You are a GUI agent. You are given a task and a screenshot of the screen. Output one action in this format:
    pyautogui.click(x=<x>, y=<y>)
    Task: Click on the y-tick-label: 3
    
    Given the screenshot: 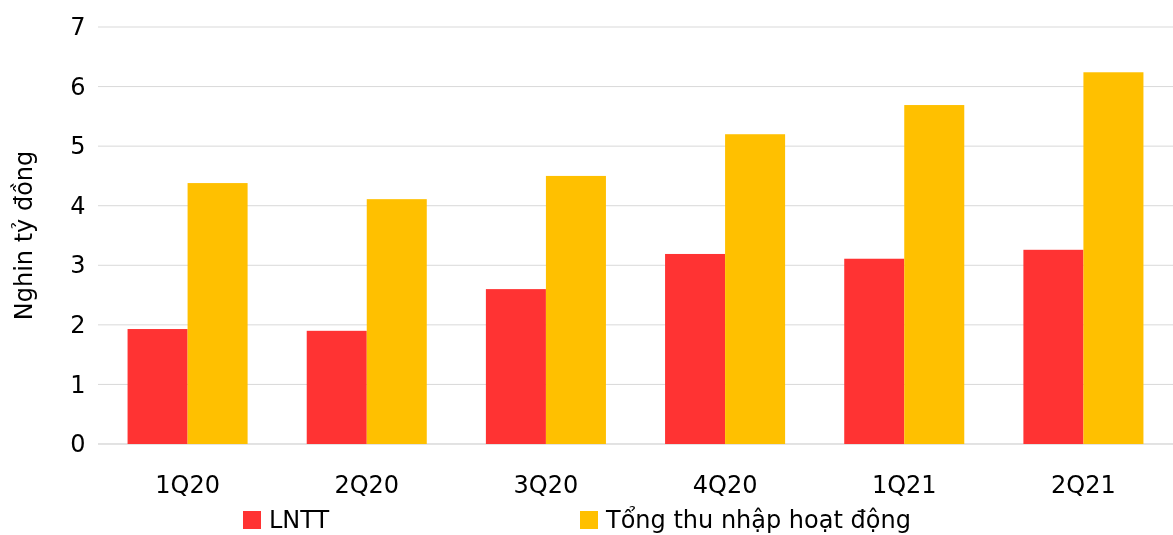 What is the action you would take?
    pyautogui.click(x=78, y=265)
    